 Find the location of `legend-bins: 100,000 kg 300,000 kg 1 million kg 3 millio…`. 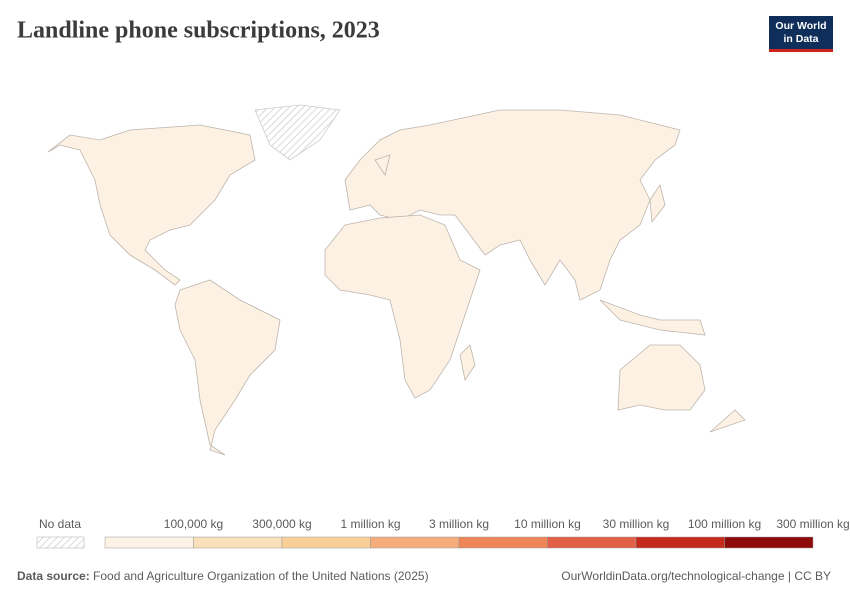

legend-bins: 100,000 kg 300,000 kg 1 million kg 3 millio… is located at coordinates (477, 533).